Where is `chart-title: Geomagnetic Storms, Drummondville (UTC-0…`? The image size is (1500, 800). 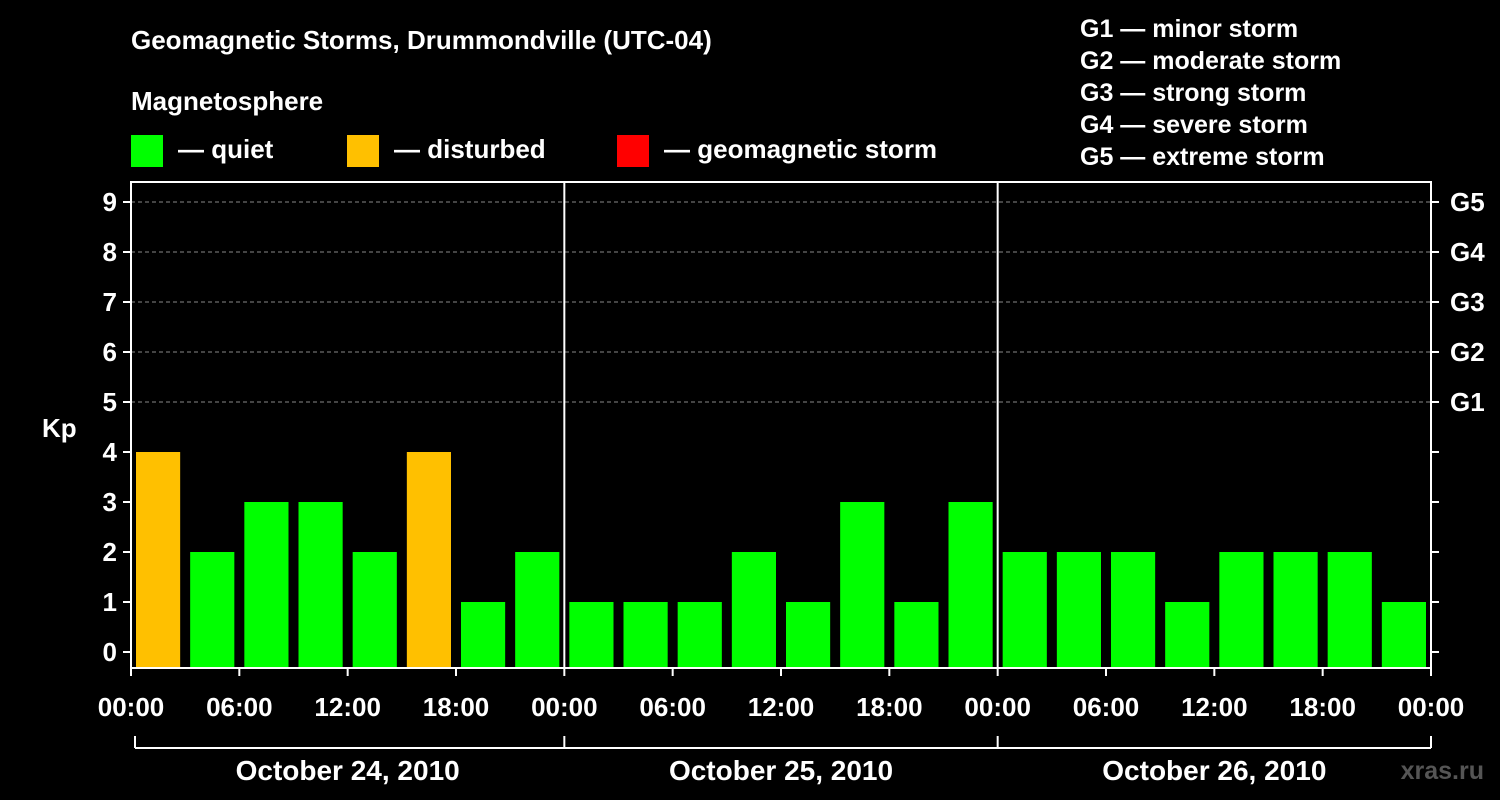 chart-title: Geomagnetic Storms, Drummondville (UTC-0… is located at coordinates (421, 40).